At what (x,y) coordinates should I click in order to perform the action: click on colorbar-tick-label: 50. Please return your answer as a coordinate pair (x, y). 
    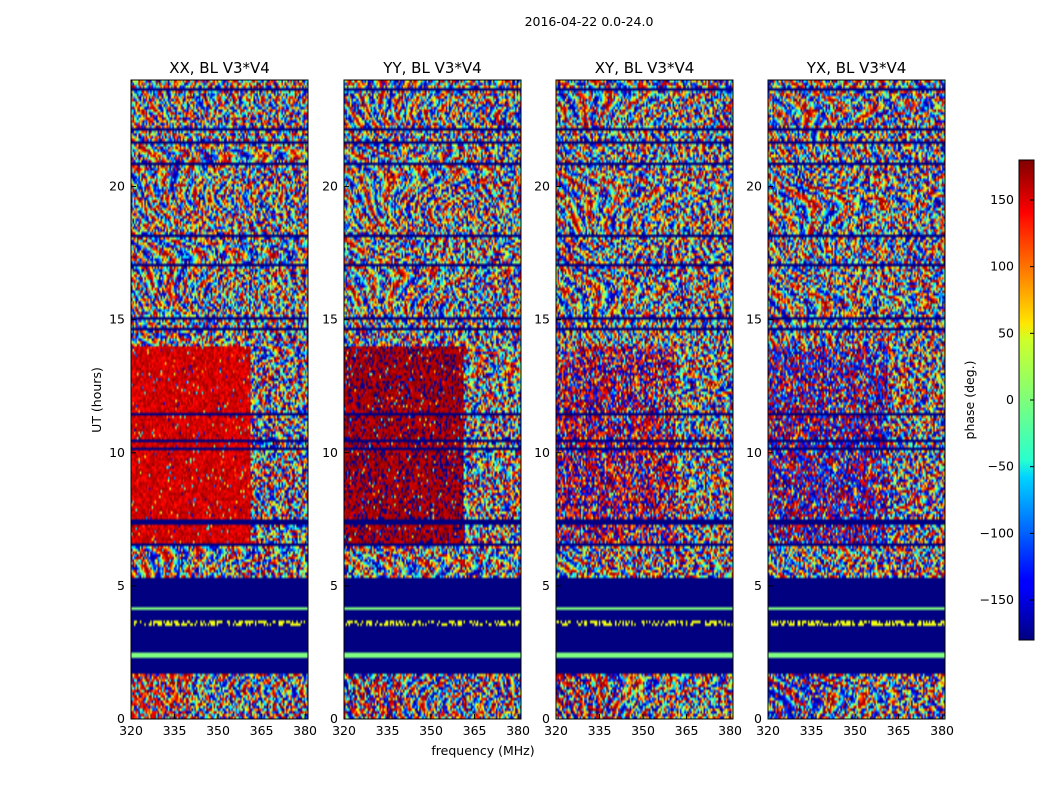
    Looking at the image, I should click on (1006, 332).